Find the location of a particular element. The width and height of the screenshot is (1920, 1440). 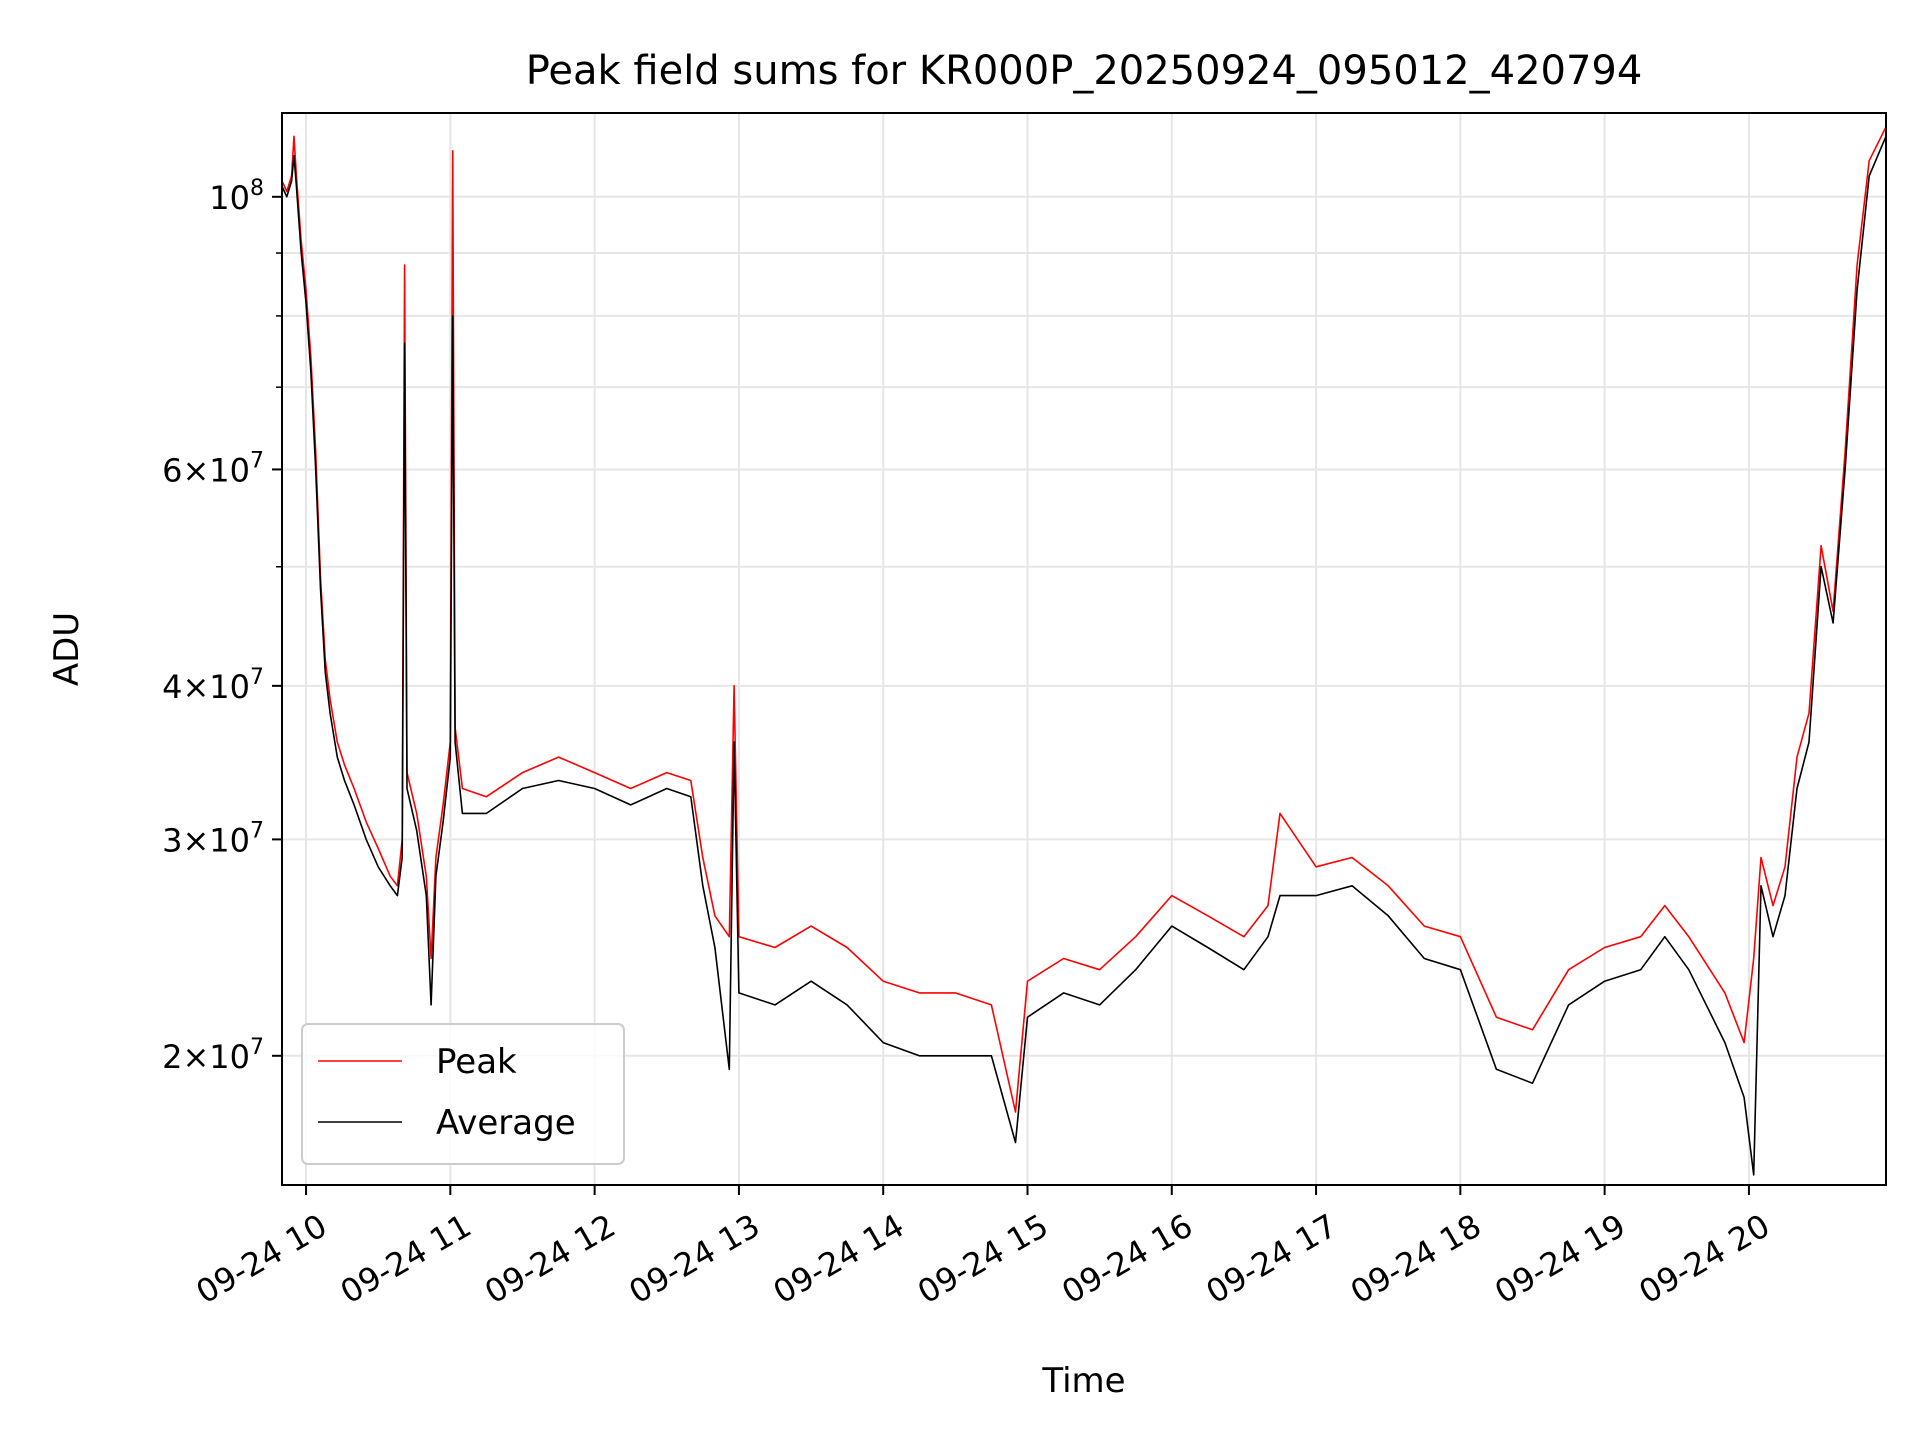

y-tick-exponent: 8 is located at coordinates (257, 188).